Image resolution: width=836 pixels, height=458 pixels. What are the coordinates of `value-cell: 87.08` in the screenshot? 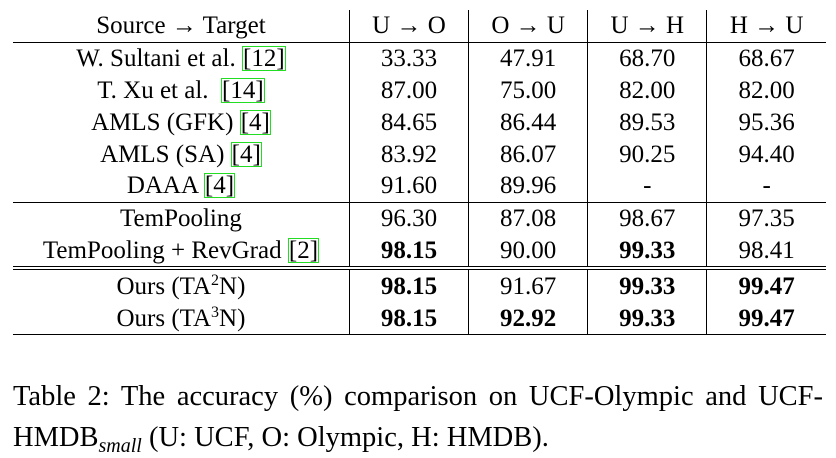 It's located at (528, 218).